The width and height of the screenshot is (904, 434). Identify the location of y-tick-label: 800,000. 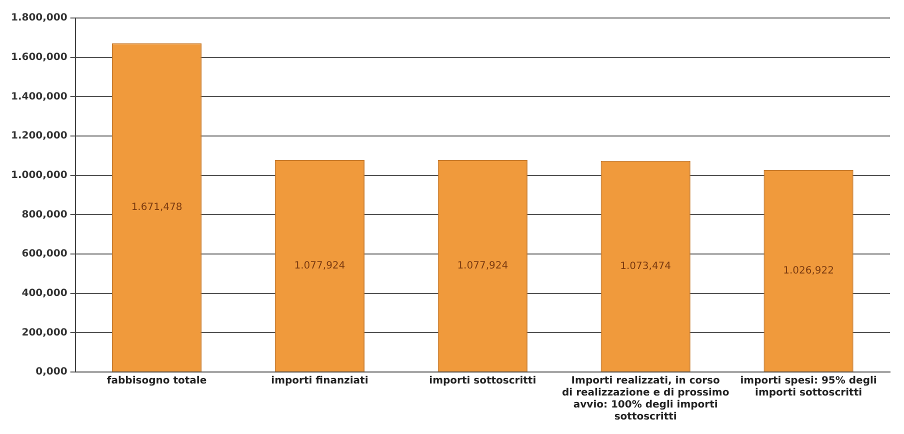
(45, 214).